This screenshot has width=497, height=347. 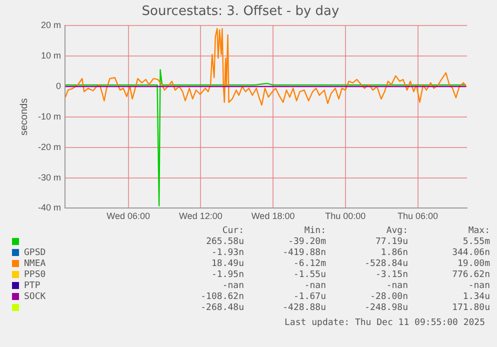 I want to click on text: -39.20m, so click(x=306, y=242).